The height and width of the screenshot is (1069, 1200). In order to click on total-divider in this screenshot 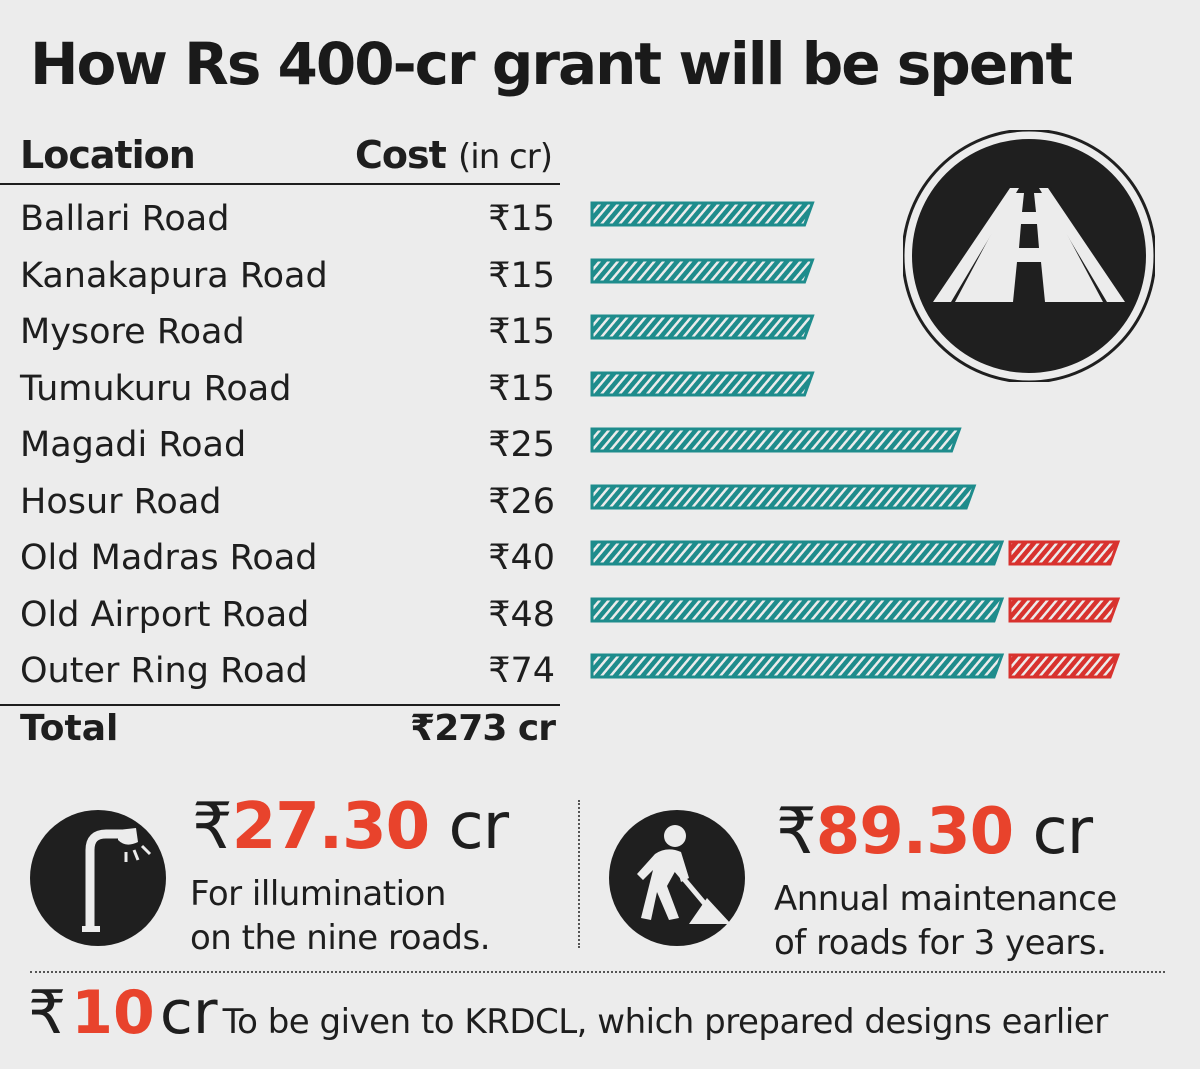, I will do `click(280, 705)`.